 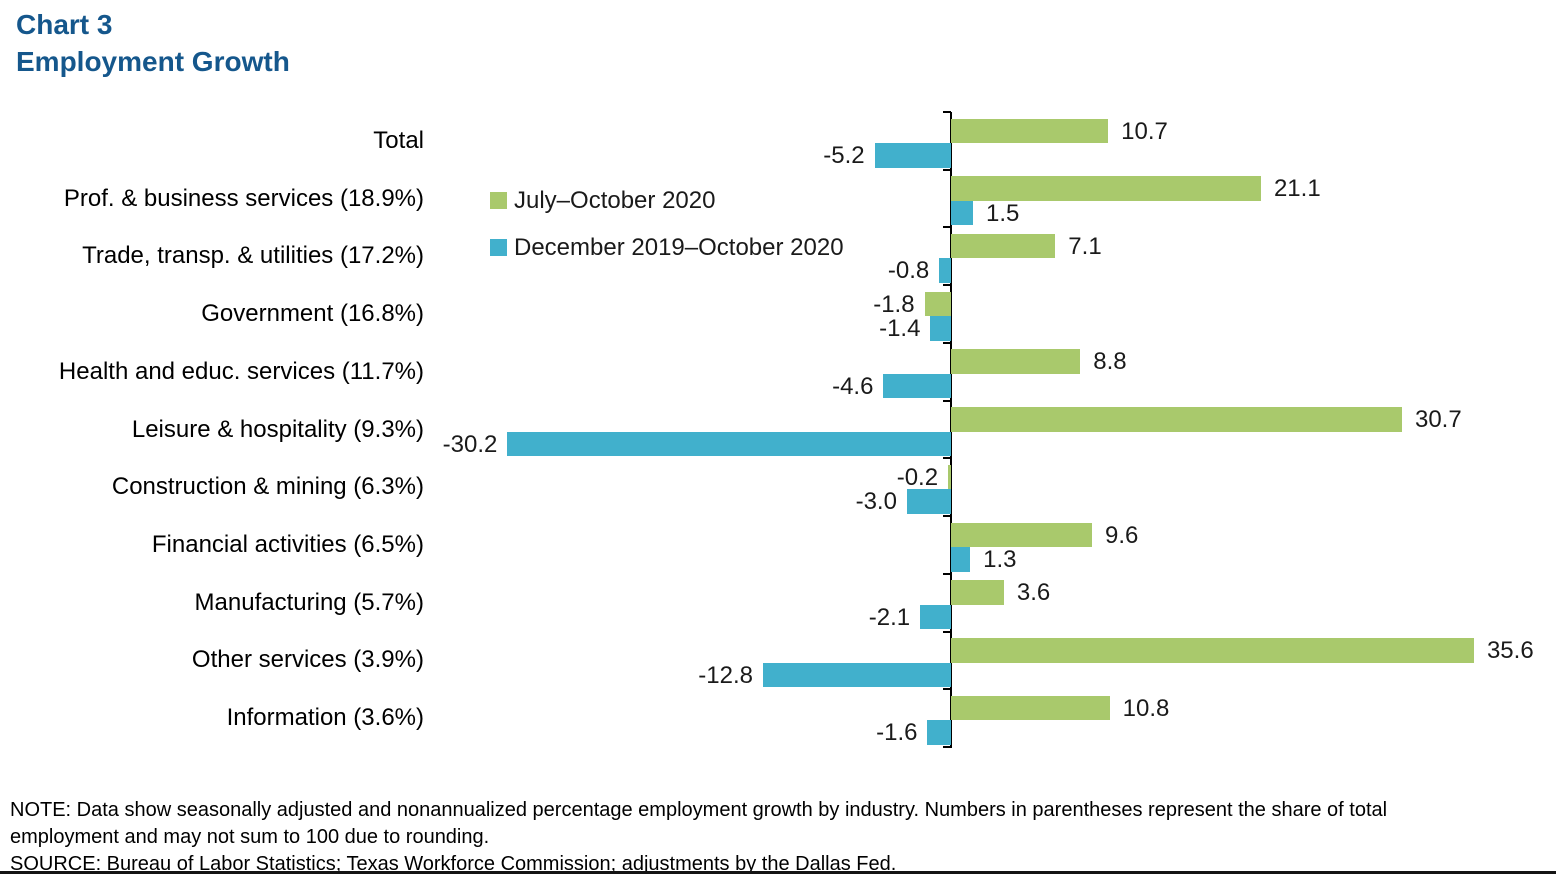 I want to click on value-label: -1.8, so click(x=894, y=304).